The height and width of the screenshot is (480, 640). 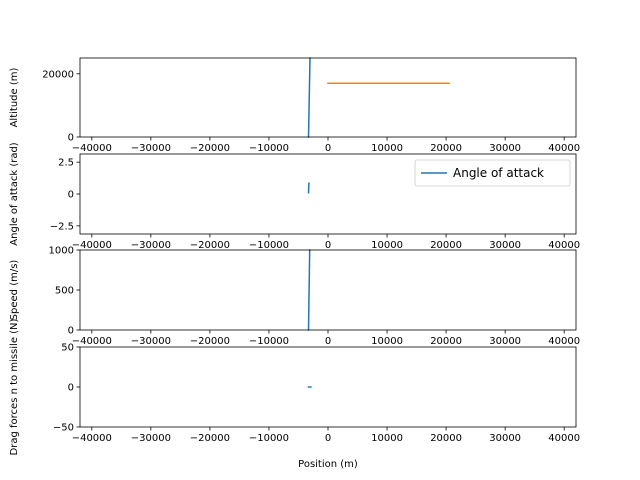 I want to click on y-tick-label: 50, so click(x=67, y=348).